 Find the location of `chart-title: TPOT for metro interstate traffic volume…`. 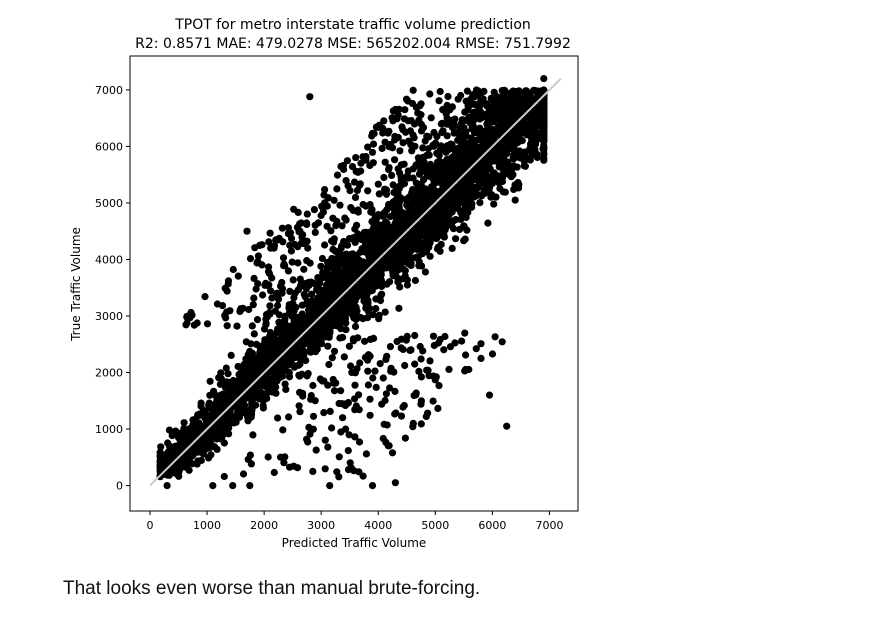

chart-title: TPOT for metro interstate traffic volume… is located at coordinates (352, 25).